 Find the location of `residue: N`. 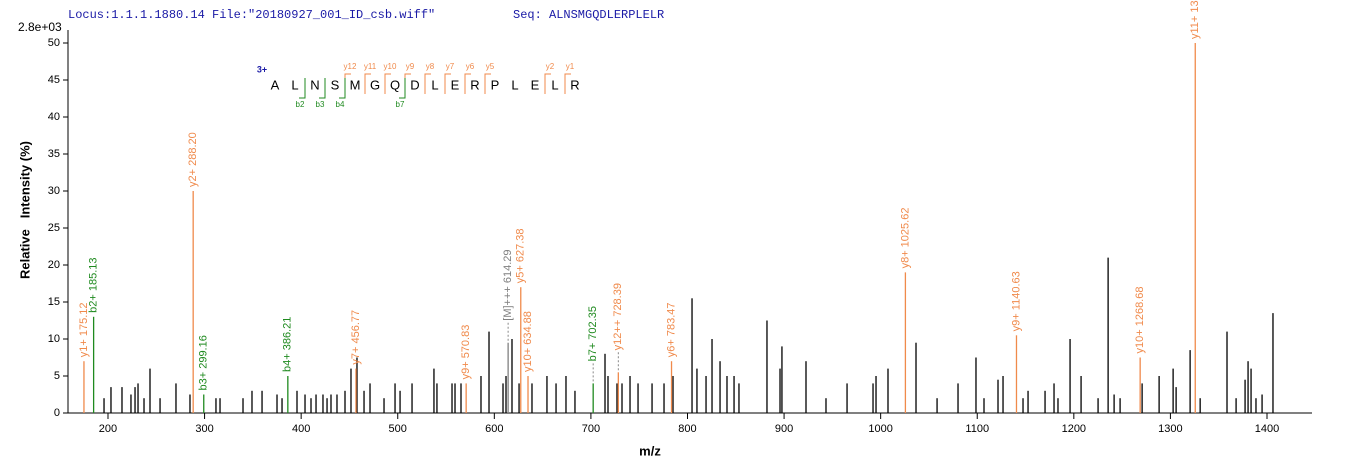

residue: N is located at coordinates (314, 84).